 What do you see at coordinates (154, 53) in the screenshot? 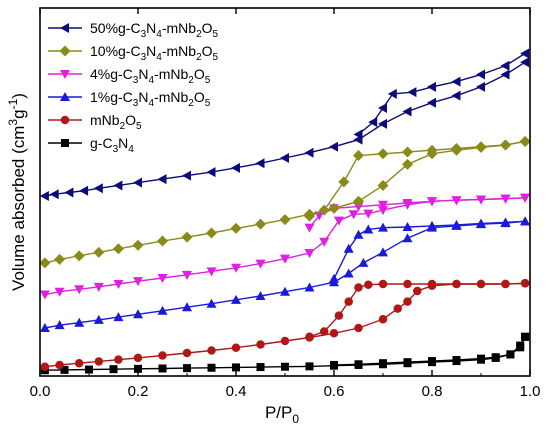
I see `legend-label-1: 10%g-C3N4-mNb2O5` at bounding box center [154, 53].